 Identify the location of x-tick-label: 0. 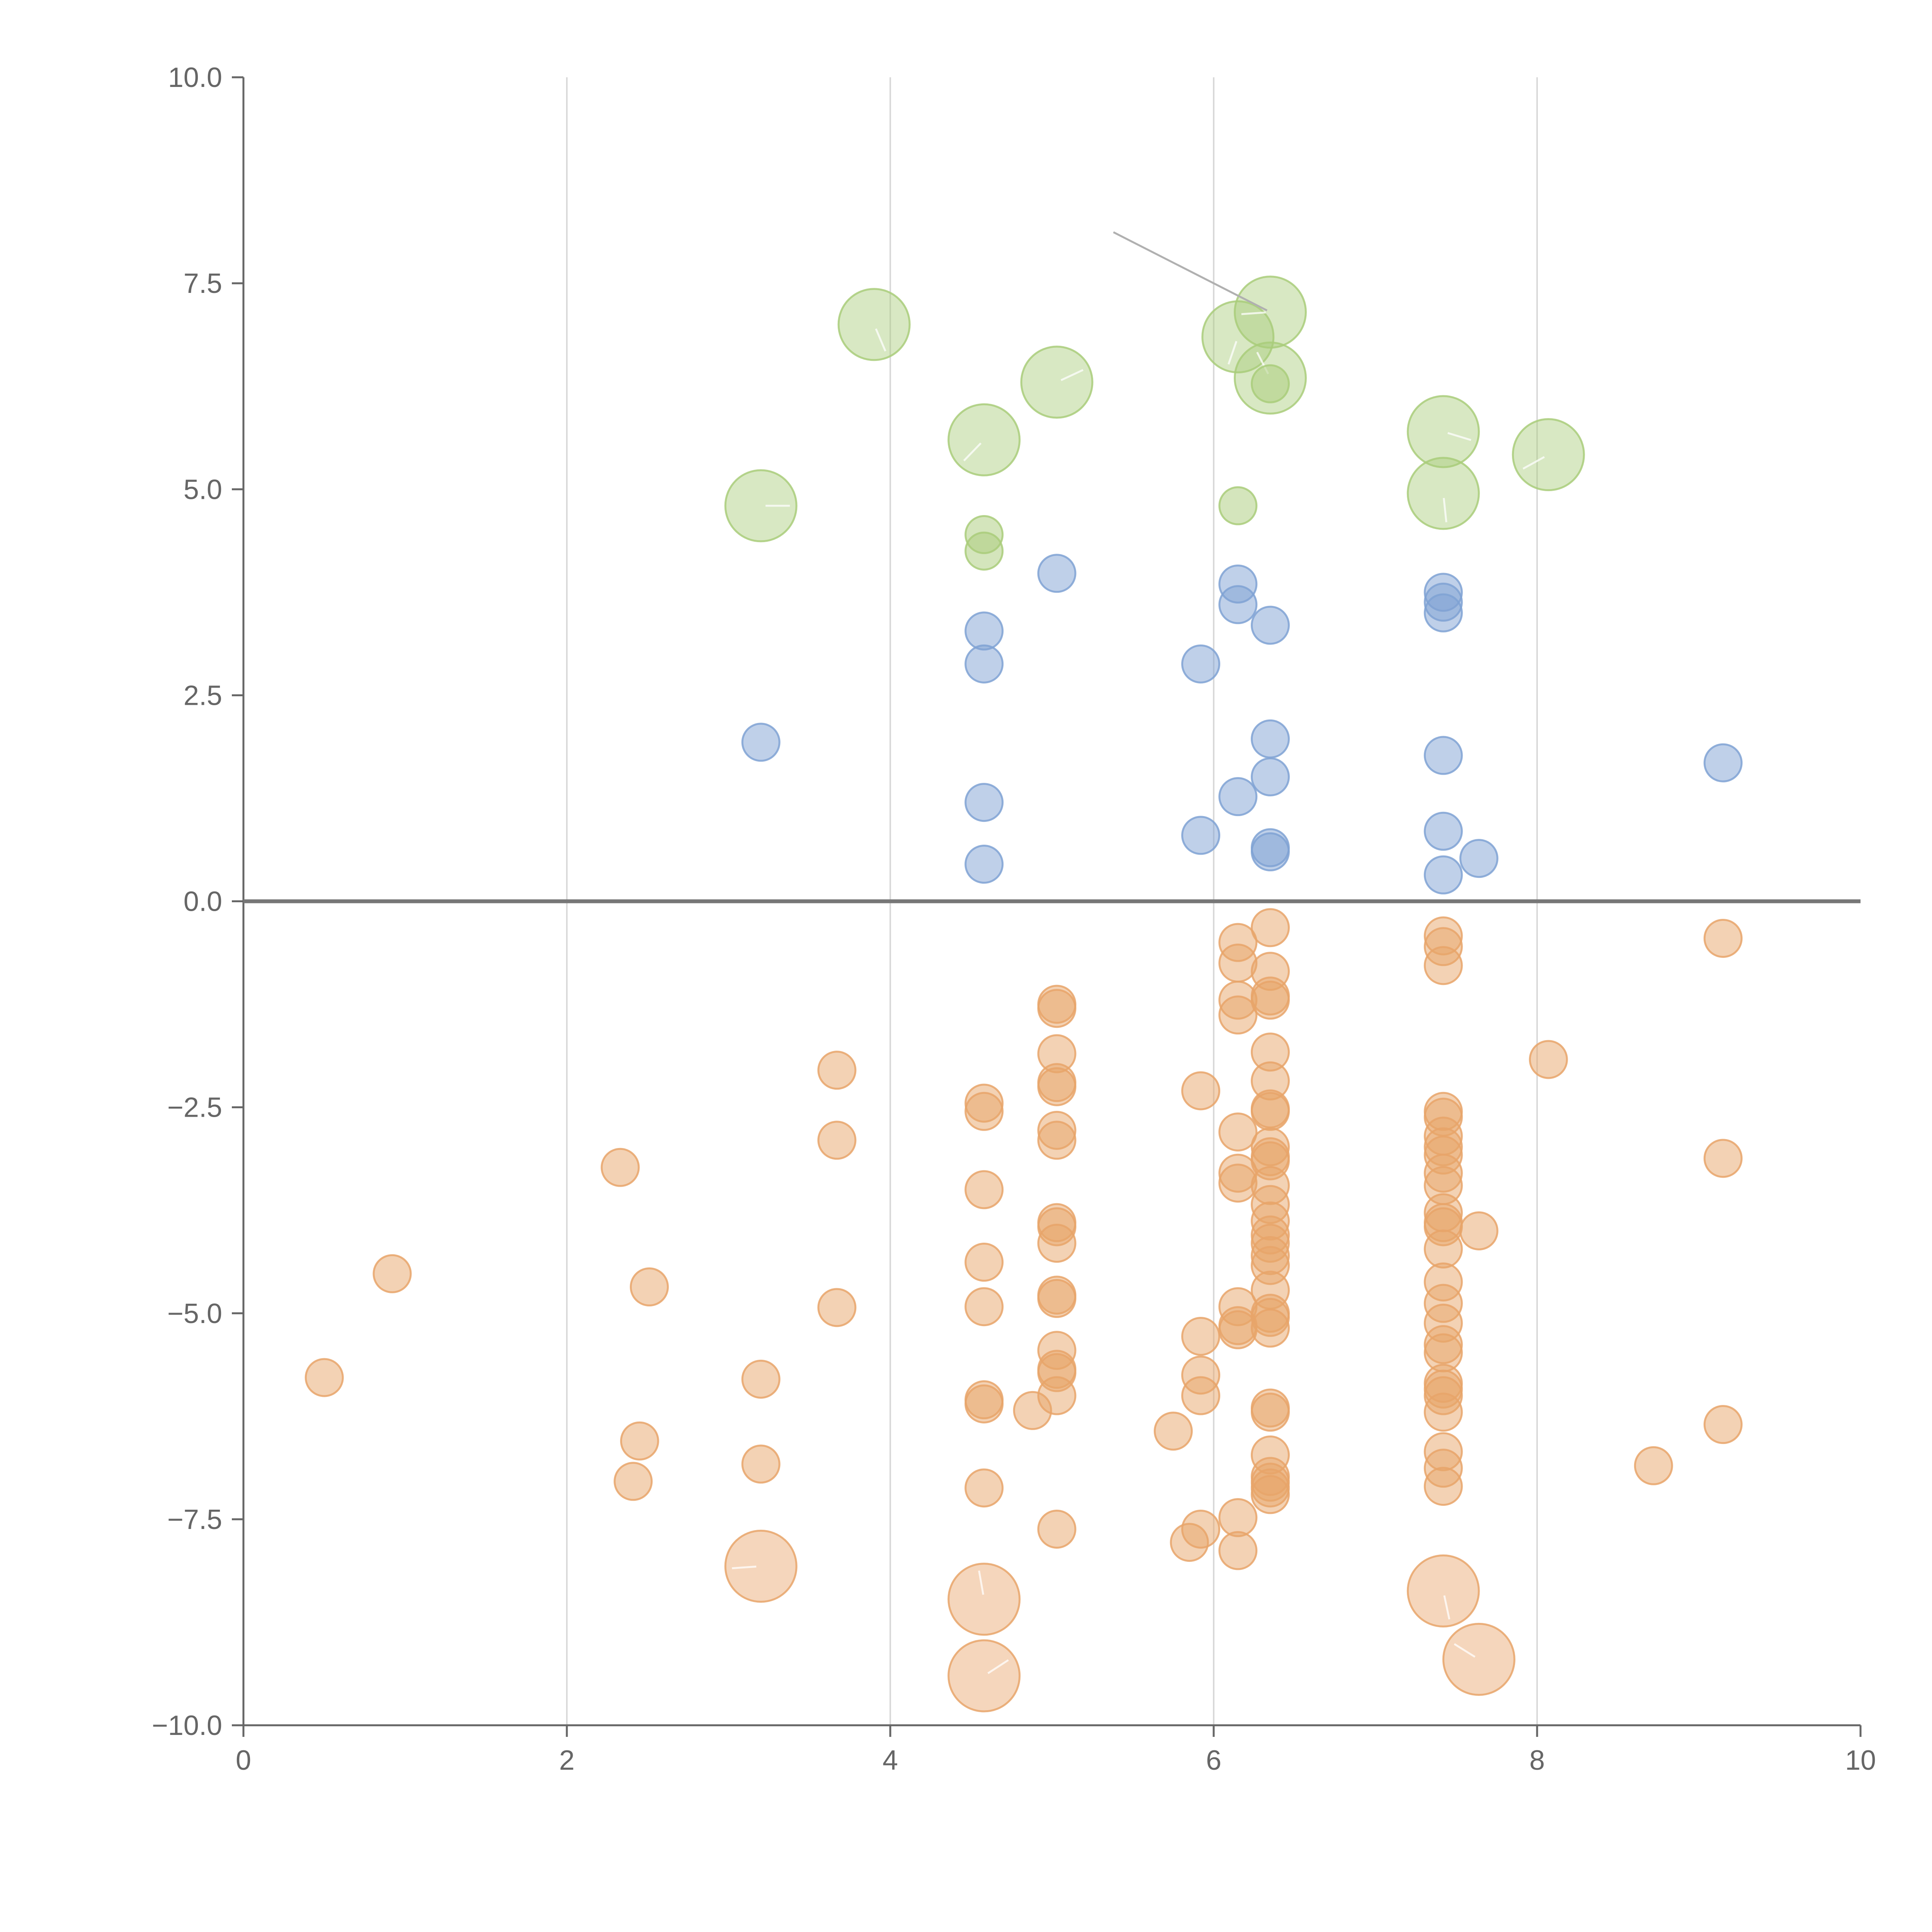
(244, 1760).